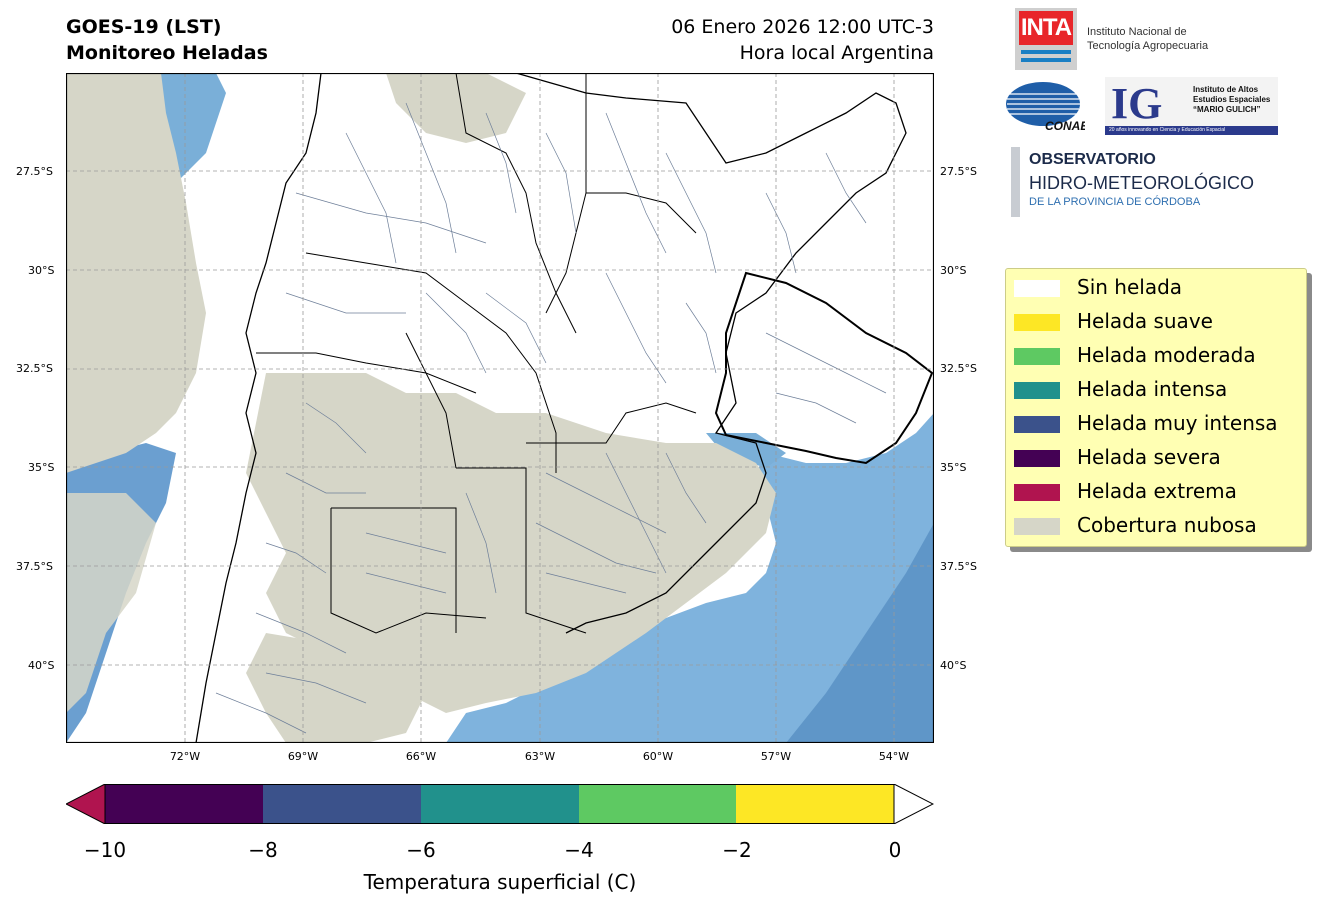 Image resolution: width=1324 pixels, height=911 pixels. Describe the element at coordinates (263, 850) in the screenshot. I see `colorbar-tick-minus-8: −8` at that location.